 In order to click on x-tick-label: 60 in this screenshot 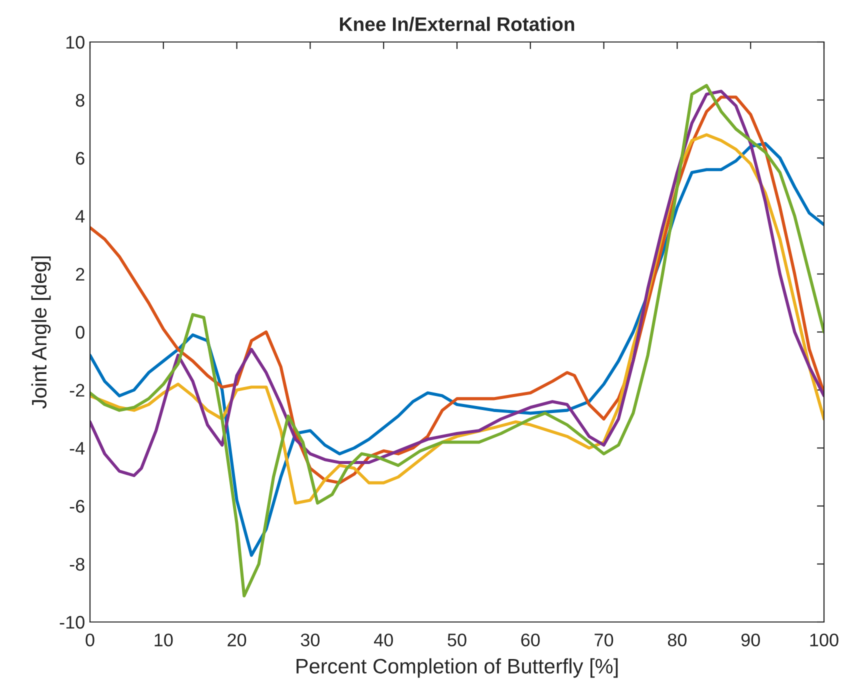, I will do `click(530, 640)`.